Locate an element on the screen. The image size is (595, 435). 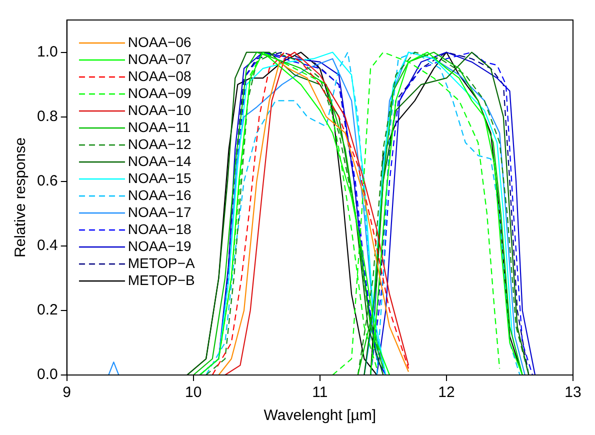
y-tick-label: 0.2 is located at coordinates (47, 310).